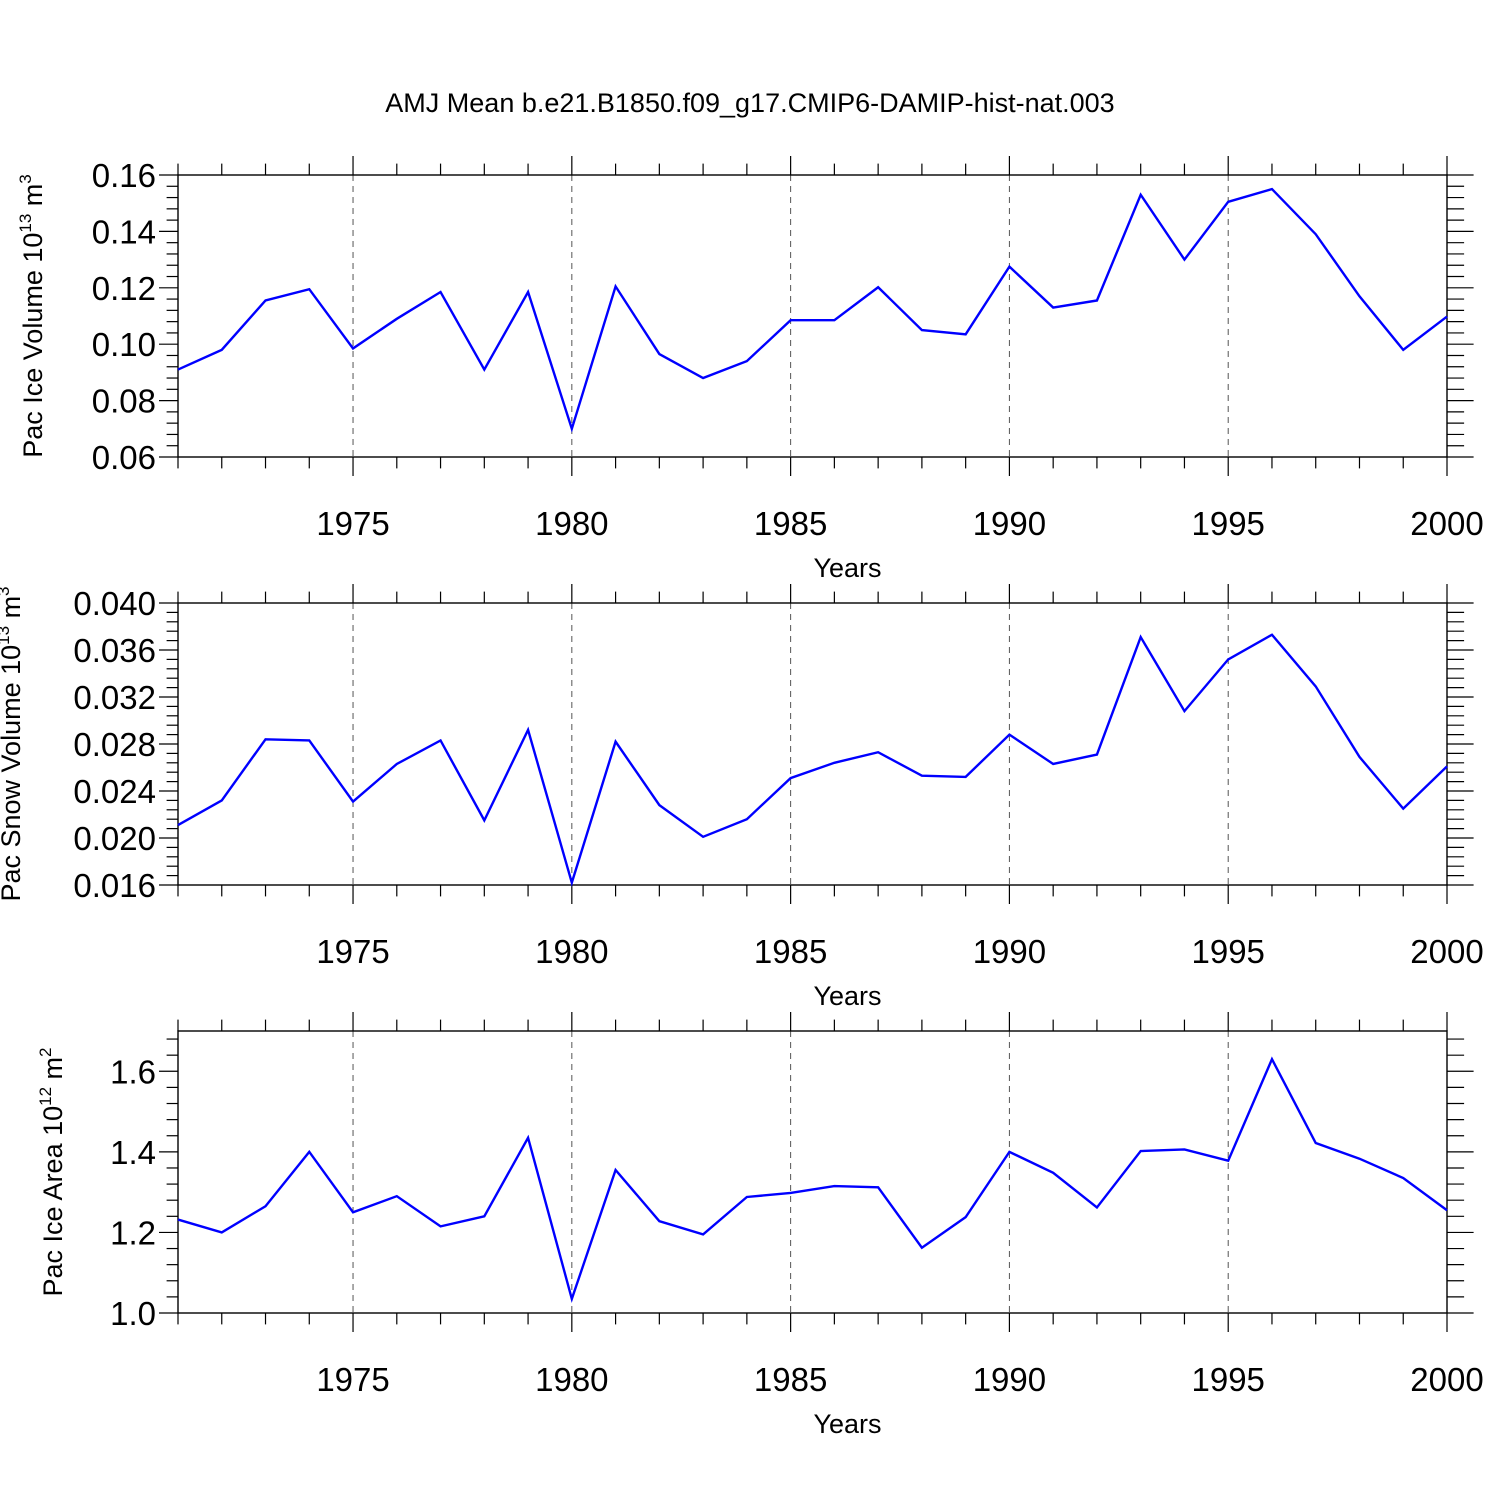 Image resolution: width=1500 pixels, height=1500 pixels. I want to click on y-tick-label: 0.032, so click(114, 697).